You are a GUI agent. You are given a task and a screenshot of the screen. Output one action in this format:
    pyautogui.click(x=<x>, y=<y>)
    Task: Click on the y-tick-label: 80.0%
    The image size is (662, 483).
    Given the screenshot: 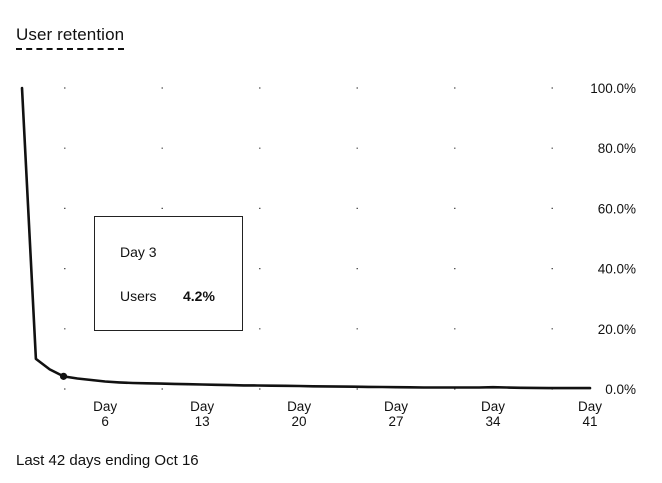 What is the action you would take?
    pyautogui.click(x=617, y=148)
    